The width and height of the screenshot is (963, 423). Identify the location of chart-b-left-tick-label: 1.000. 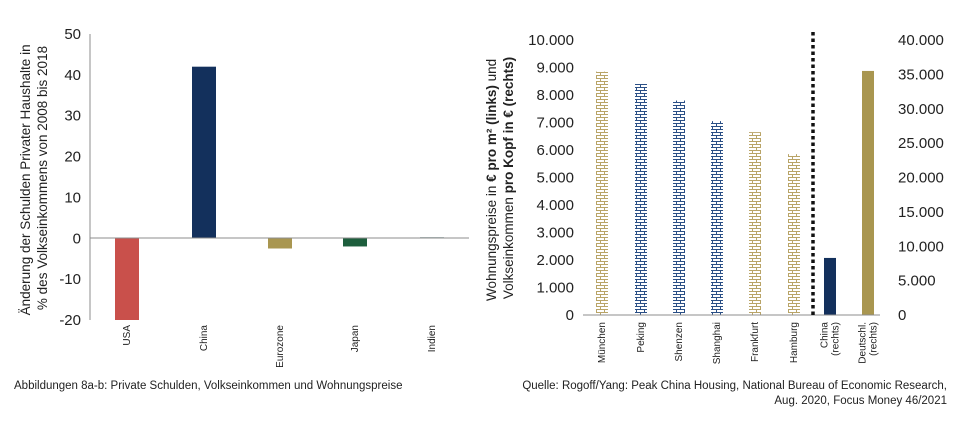
(555, 288).